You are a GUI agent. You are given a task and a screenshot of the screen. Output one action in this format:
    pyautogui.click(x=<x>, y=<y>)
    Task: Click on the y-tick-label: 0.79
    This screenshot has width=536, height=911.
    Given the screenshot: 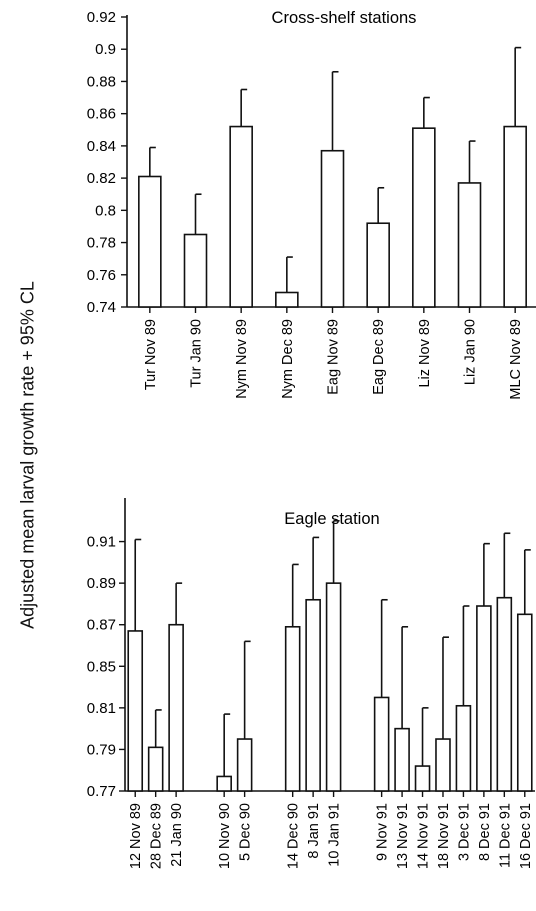 What is the action you would take?
    pyautogui.click(x=101, y=749)
    